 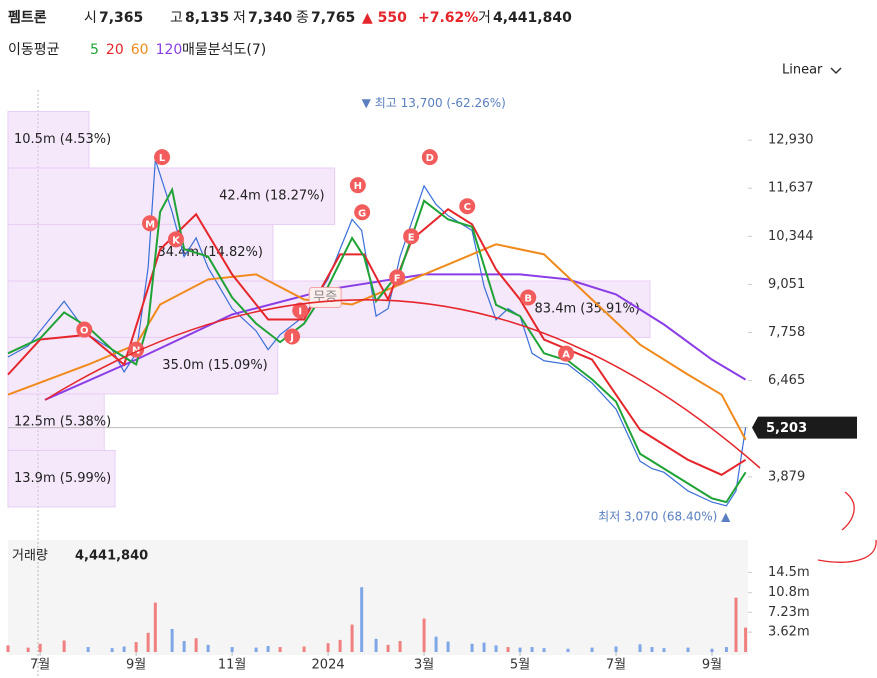 What do you see at coordinates (786, 380) in the screenshot?
I see `y-tick-label: 6,465` at bounding box center [786, 380].